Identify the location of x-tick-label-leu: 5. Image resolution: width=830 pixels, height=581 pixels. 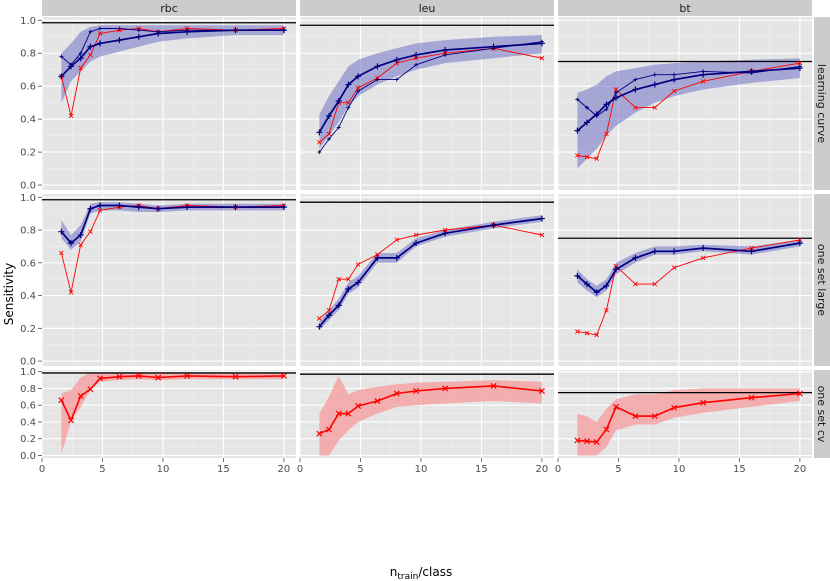
(360, 469).